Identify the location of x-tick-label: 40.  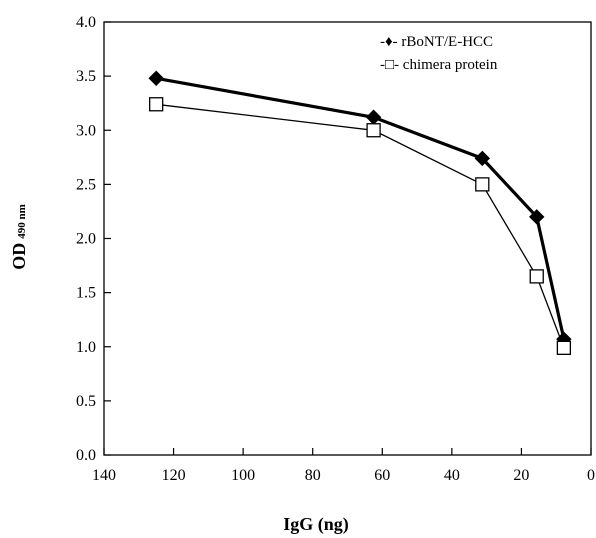
(452, 475).